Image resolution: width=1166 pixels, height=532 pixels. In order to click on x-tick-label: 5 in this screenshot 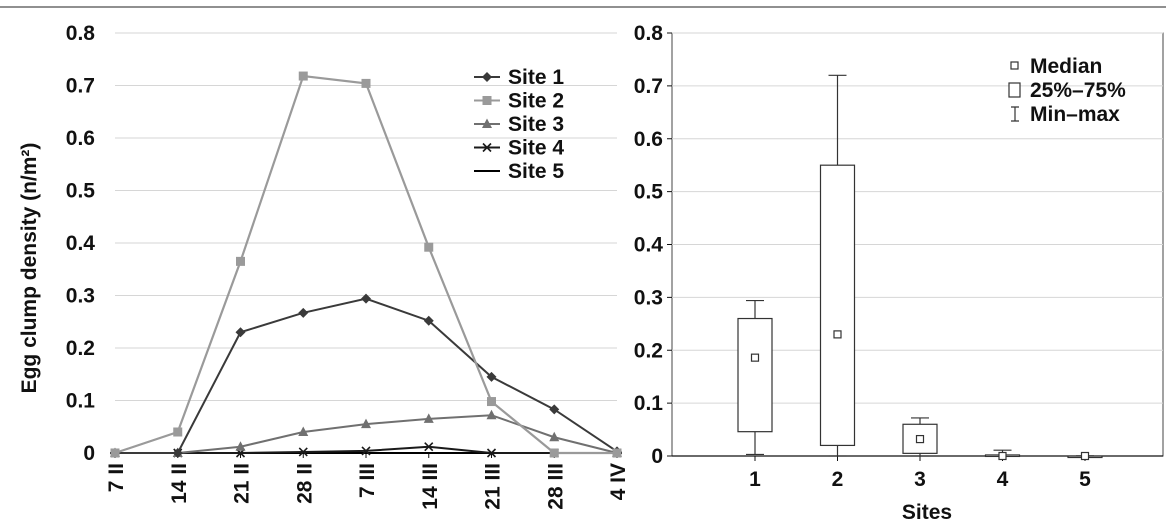, I will do `click(1085, 479)`.